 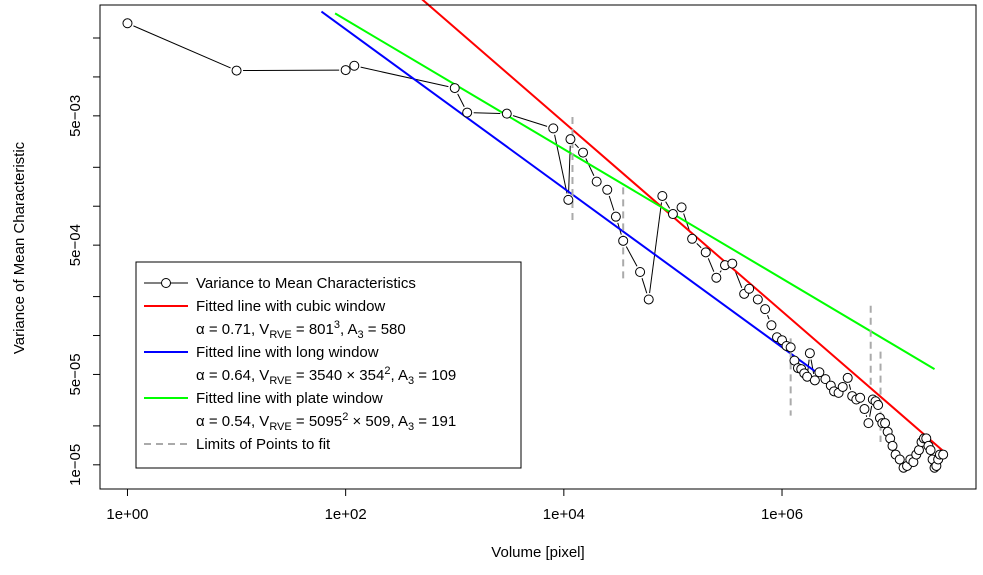 I want to click on y-axis: 1e−05 5e−05 5e−04 5e−03, so click(x=83, y=261).